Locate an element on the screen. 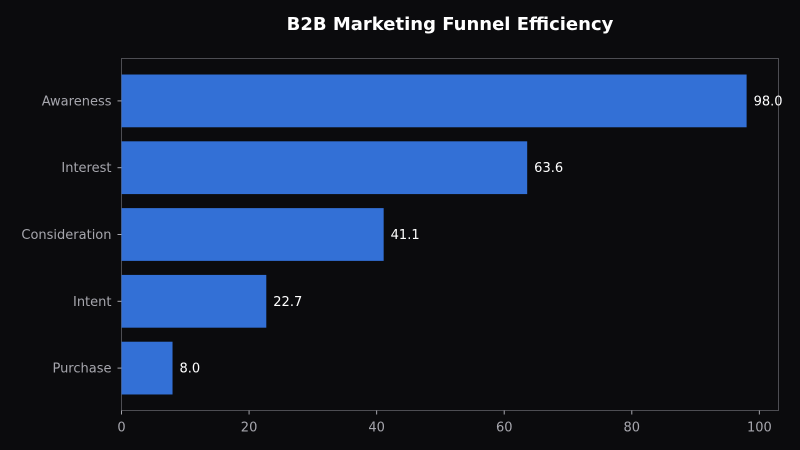 The width and height of the screenshot is (800, 450). value-label-awareness: 98.0 is located at coordinates (768, 101).